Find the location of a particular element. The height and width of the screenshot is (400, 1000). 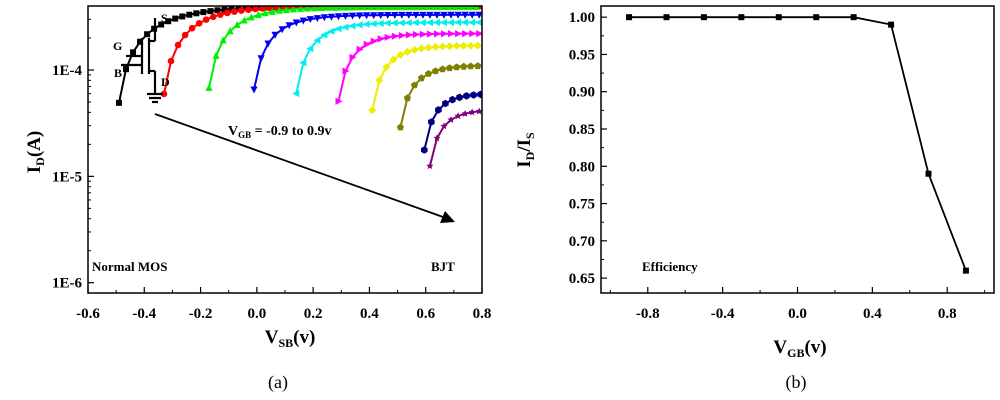

a-x-tick-label: -0.4 is located at coordinates (144, 314).